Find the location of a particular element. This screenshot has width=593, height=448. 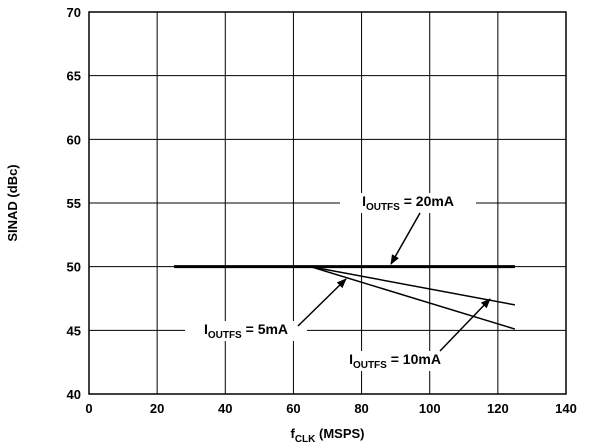

x-axis-label-main: f is located at coordinates (292, 433).